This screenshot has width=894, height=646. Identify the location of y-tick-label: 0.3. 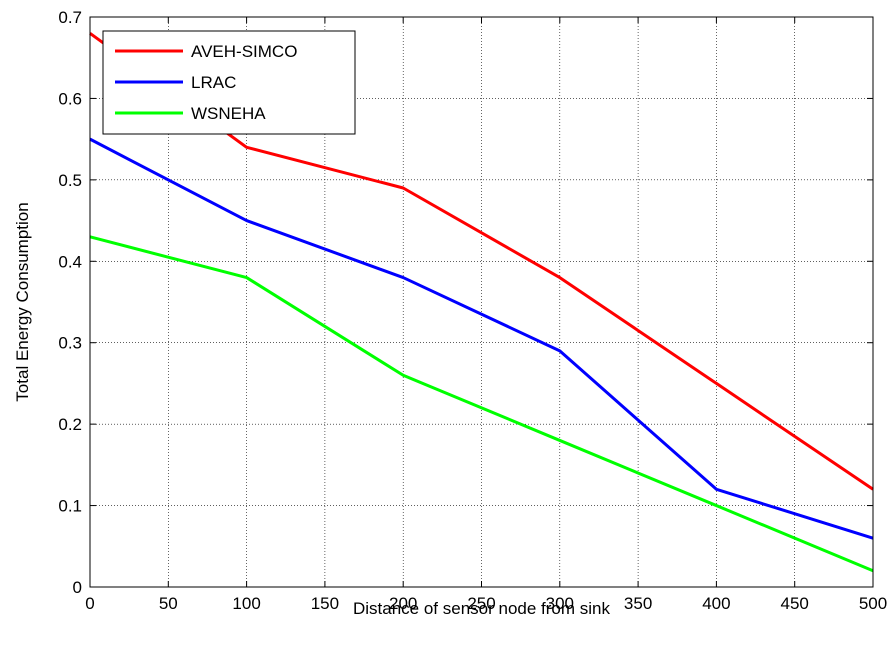
(70, 343).